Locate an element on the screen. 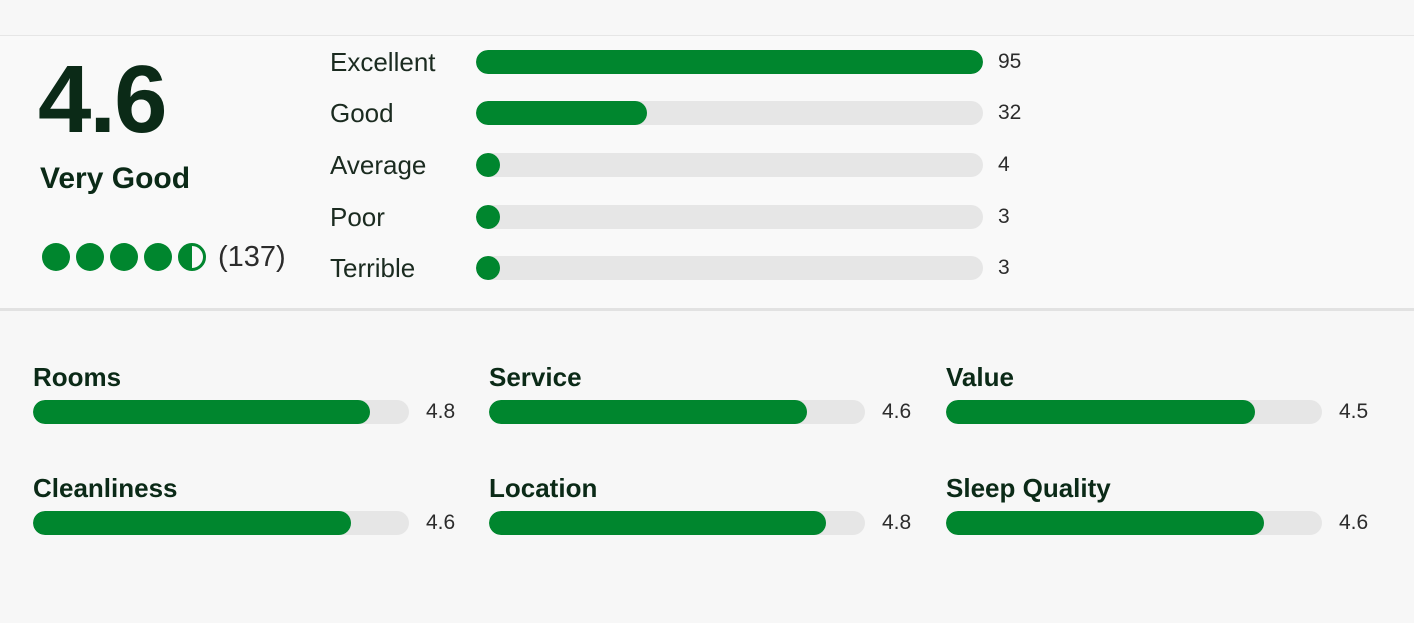 The width and height of the screenshot is (1414, 623). subrating-label: Sleep Quality is located at coordinates (1028, 488).